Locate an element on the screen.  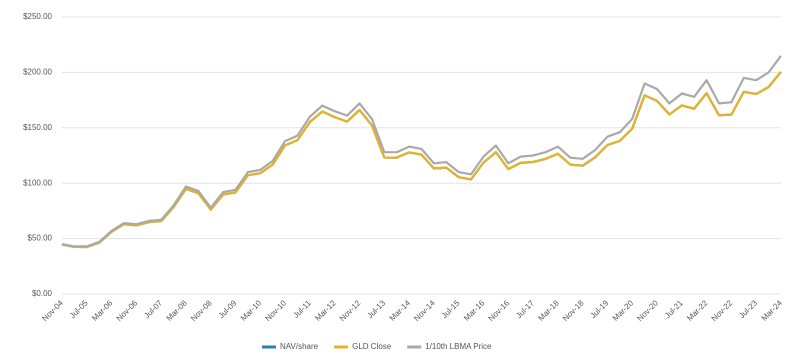
x-tick-label: Jul-11 is located at coordinates (302, 309).